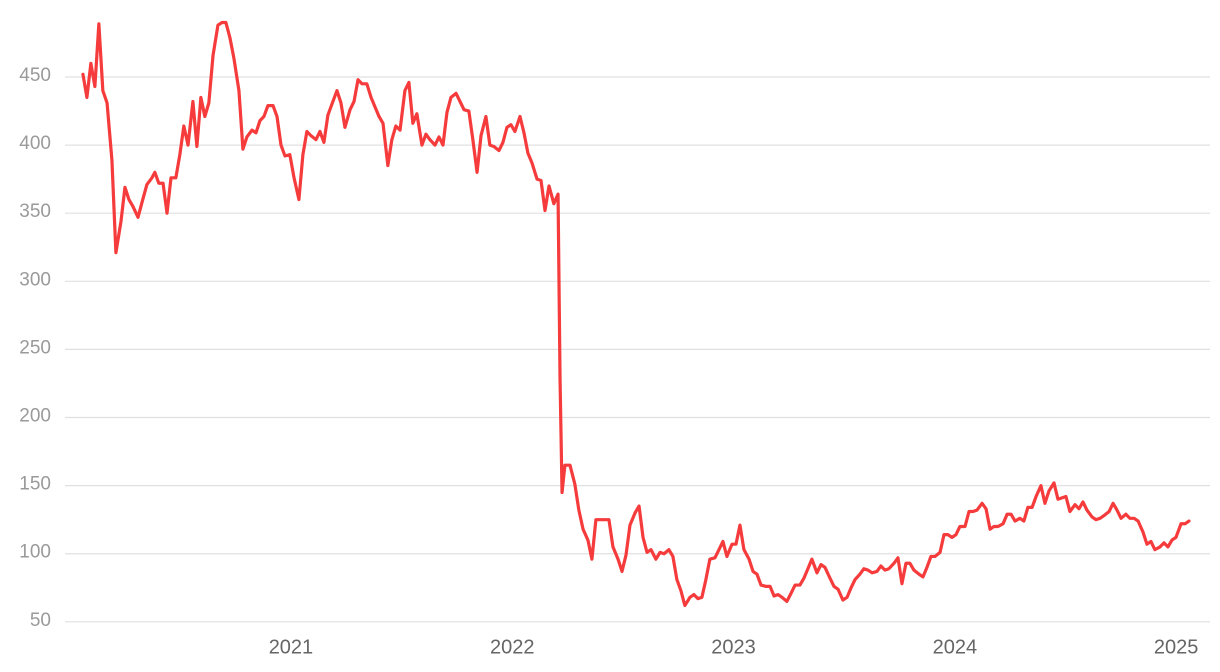 Image resolution: width=1220 pixels, height=672 pixels. Describe the element at coordinates (35, 484) in the screenshot. I see `y-tick-label: 150` at that location.